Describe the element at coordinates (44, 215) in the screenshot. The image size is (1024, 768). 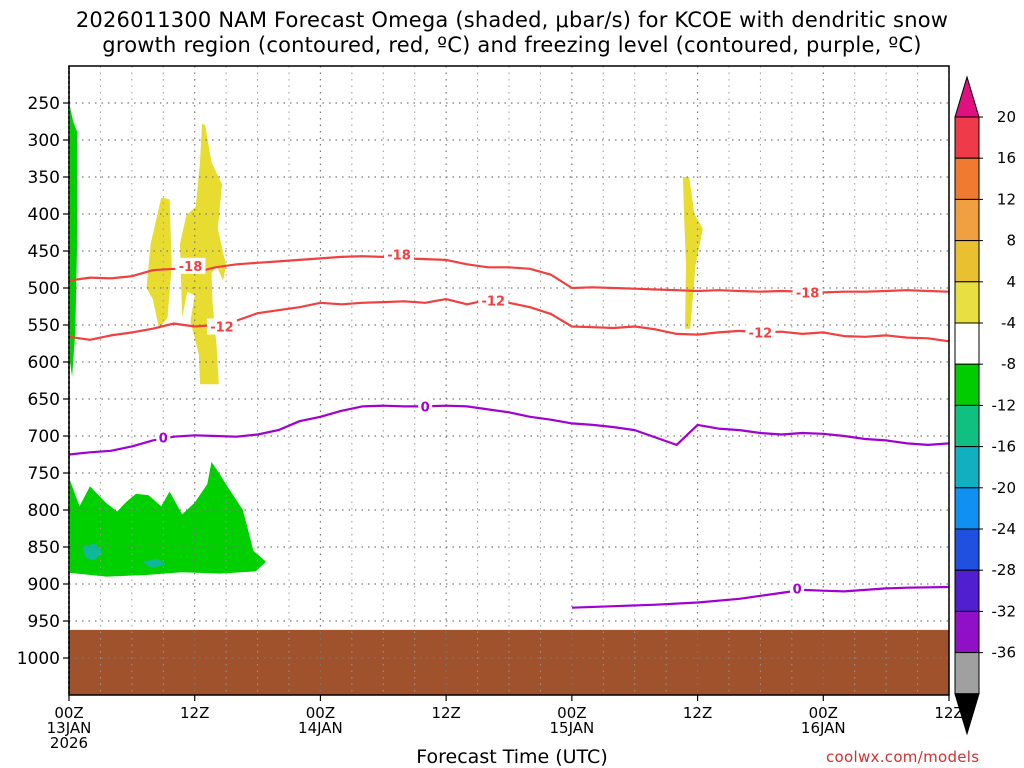
I see `y-tick-label: 400` at that location.